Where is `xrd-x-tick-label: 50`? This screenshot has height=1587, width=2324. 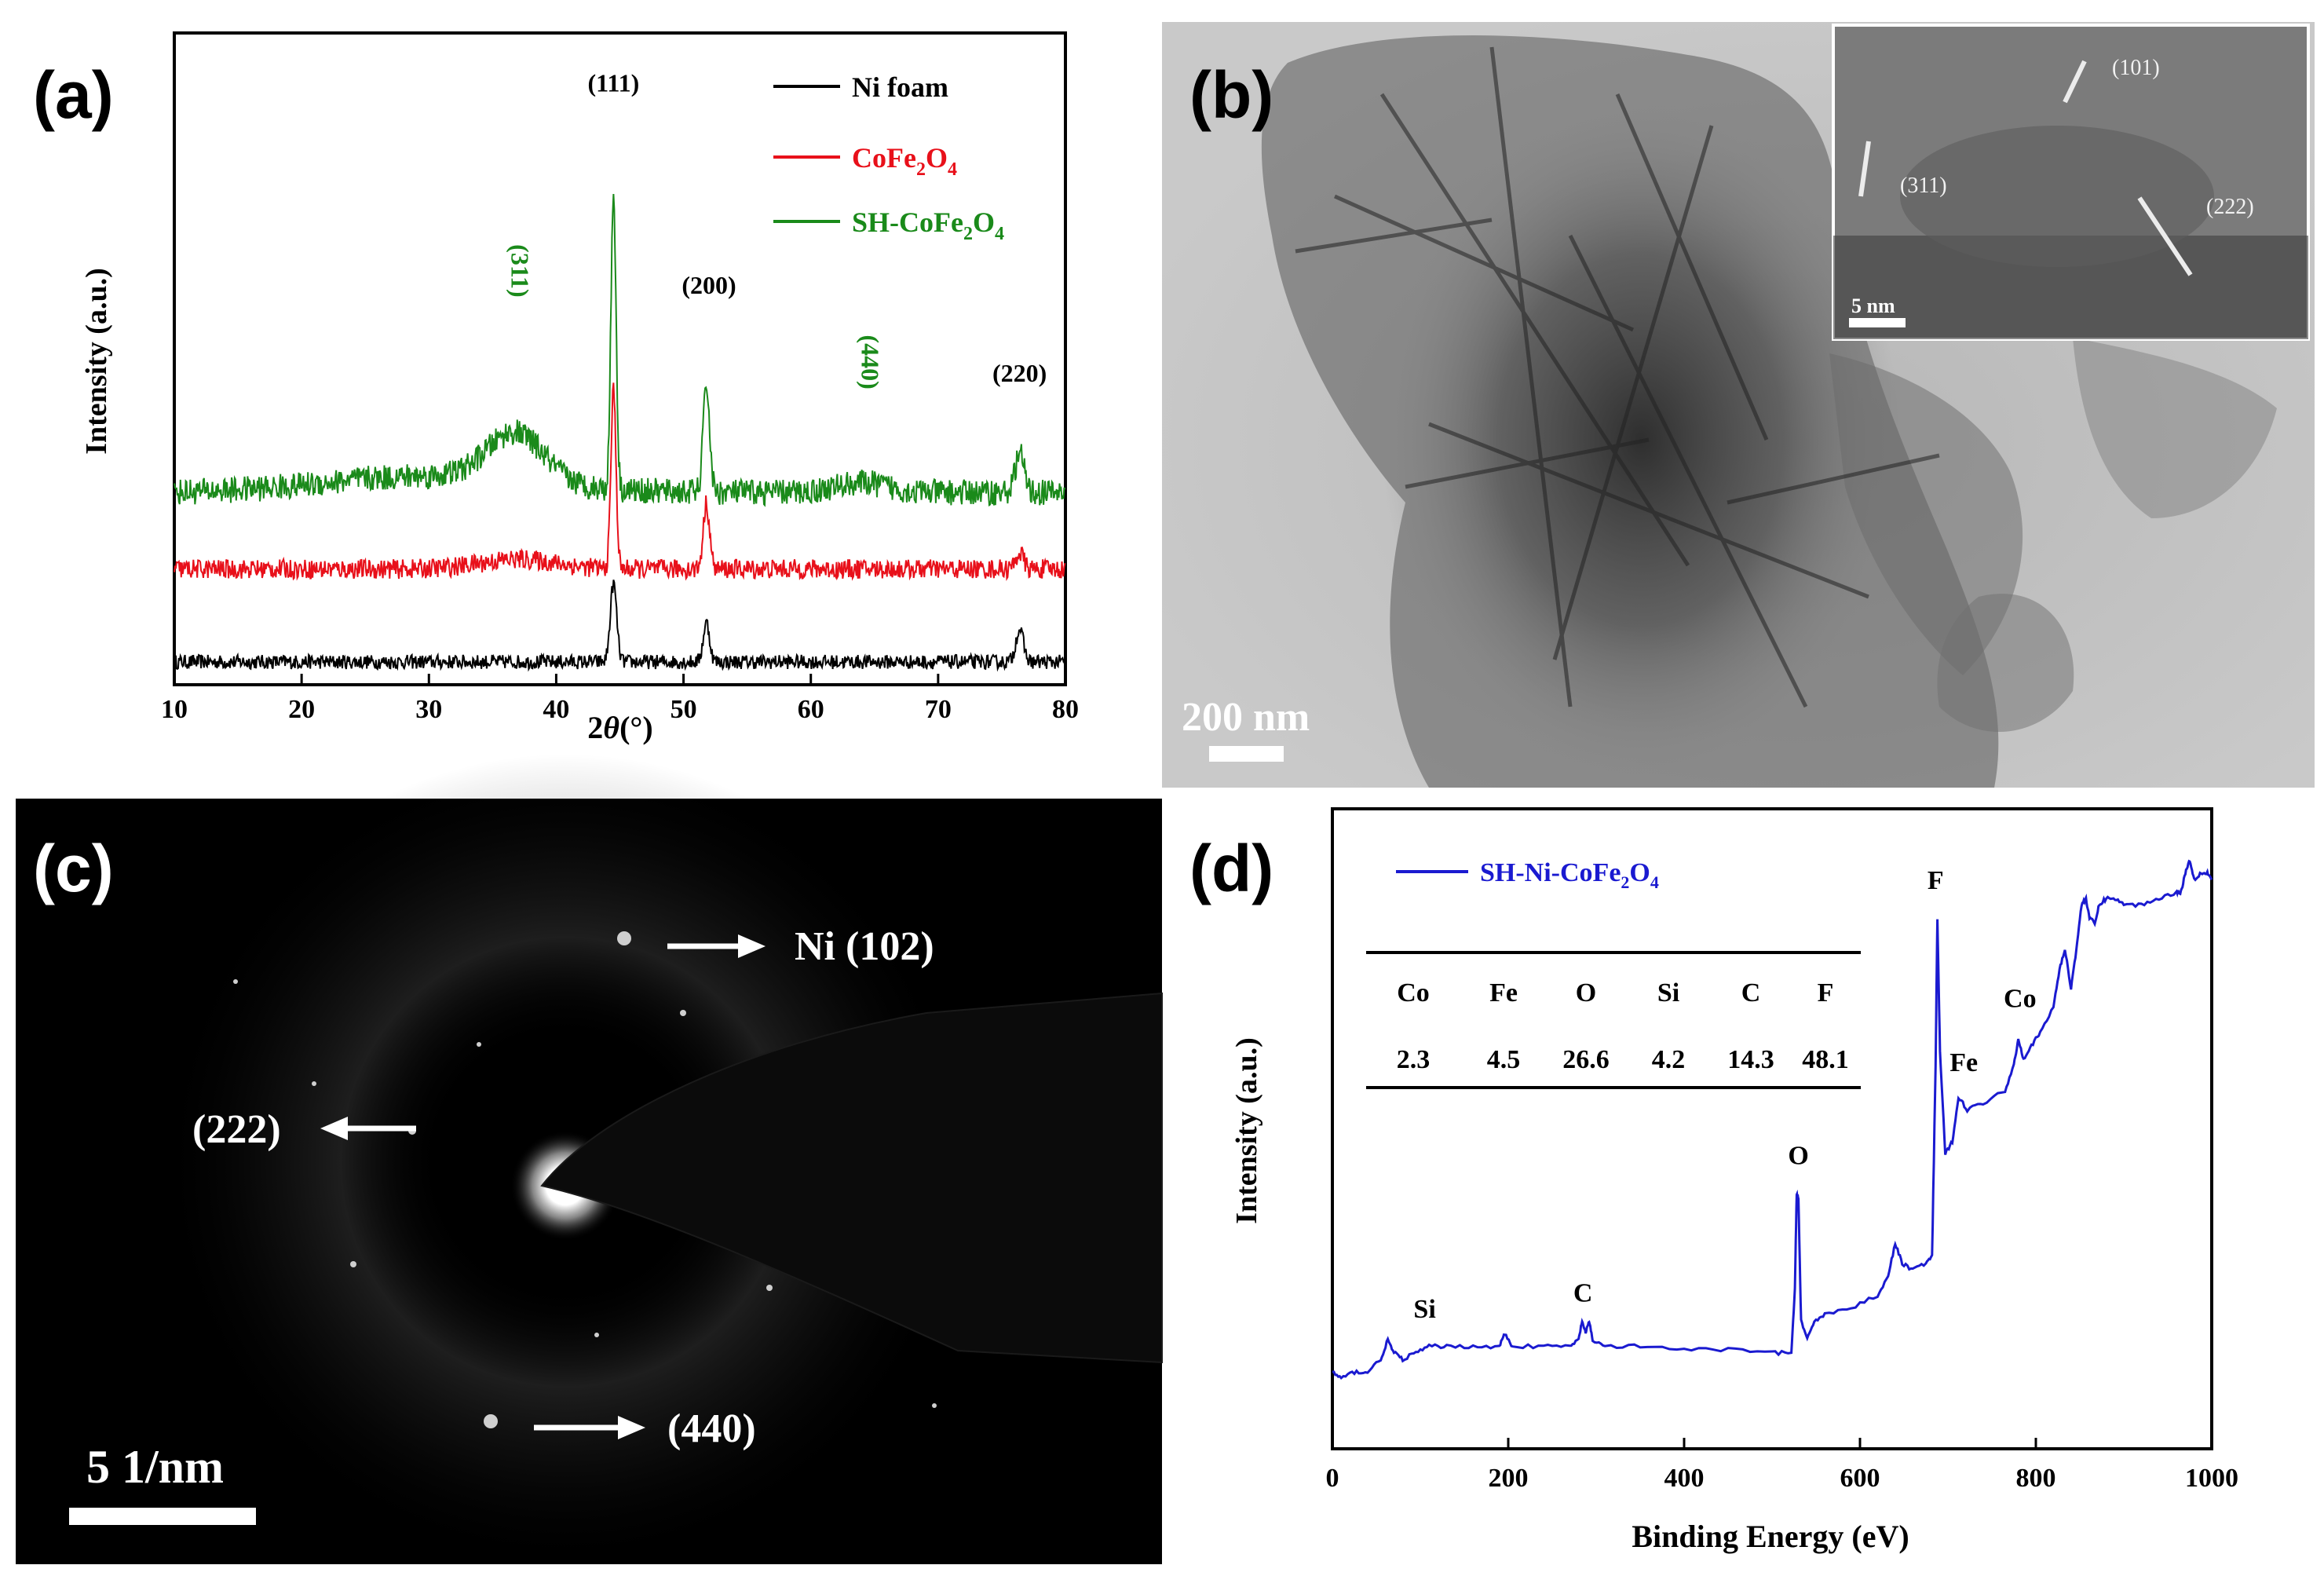 xrd-x-tick-label: 50 is located at coordinates (684, 709).